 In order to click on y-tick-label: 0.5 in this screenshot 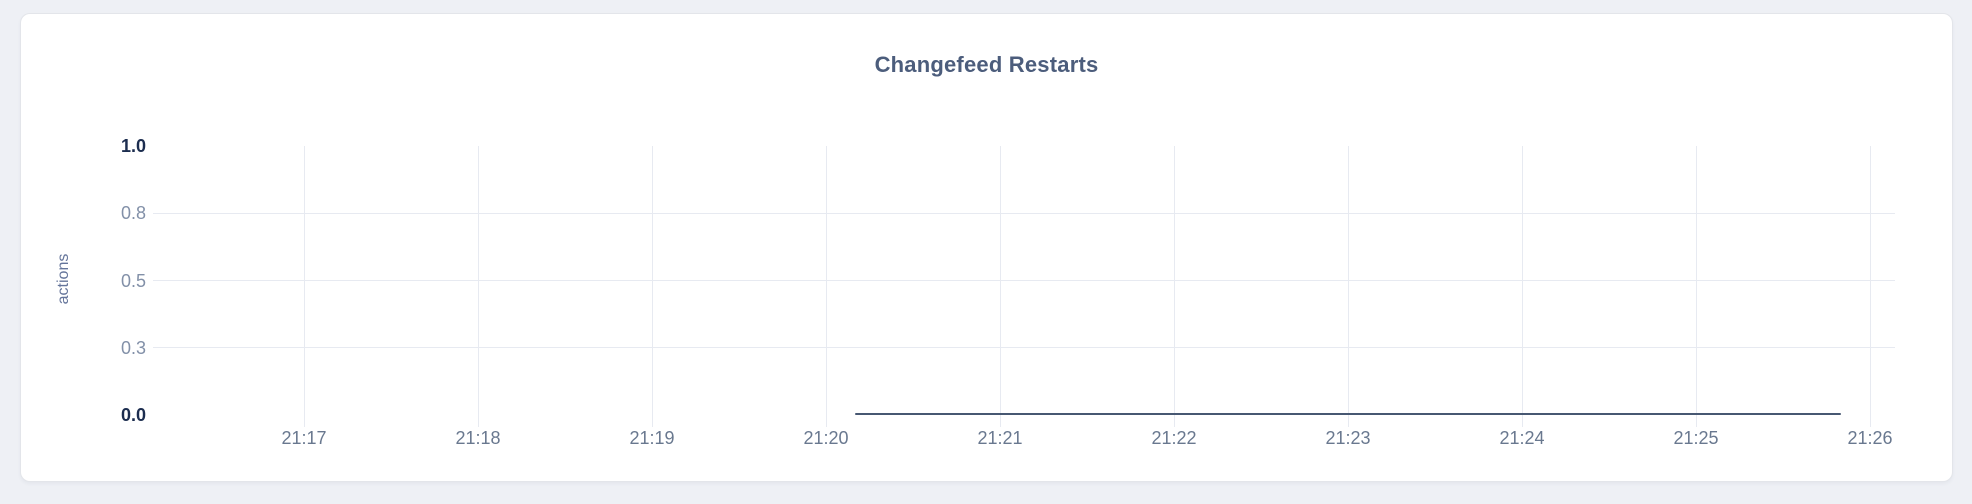, I will do `click(133, 280)`.